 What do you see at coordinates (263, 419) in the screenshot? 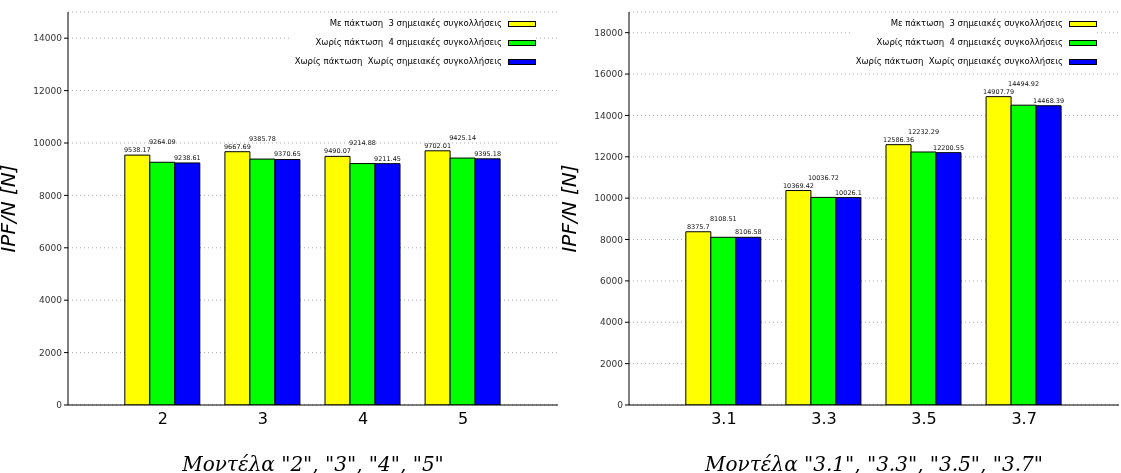
I see `x-tick-label: 3` at bounding box center [263, 419].